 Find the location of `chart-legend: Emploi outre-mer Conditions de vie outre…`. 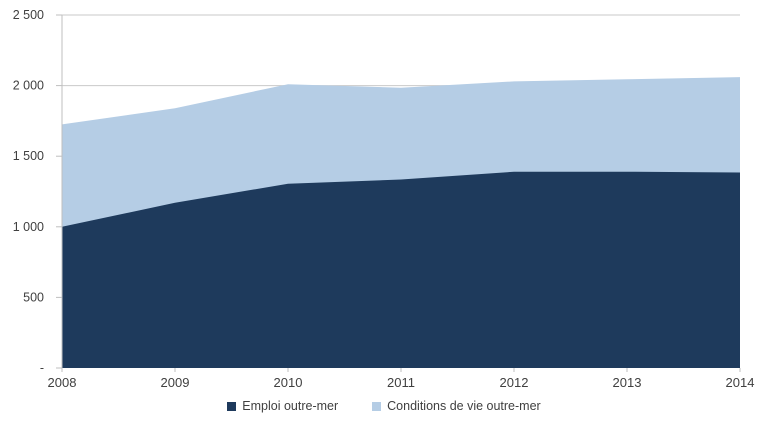

chart-legend: Emploi outre-mer Conditions de vie outre… is located at coordinates (384, 406).